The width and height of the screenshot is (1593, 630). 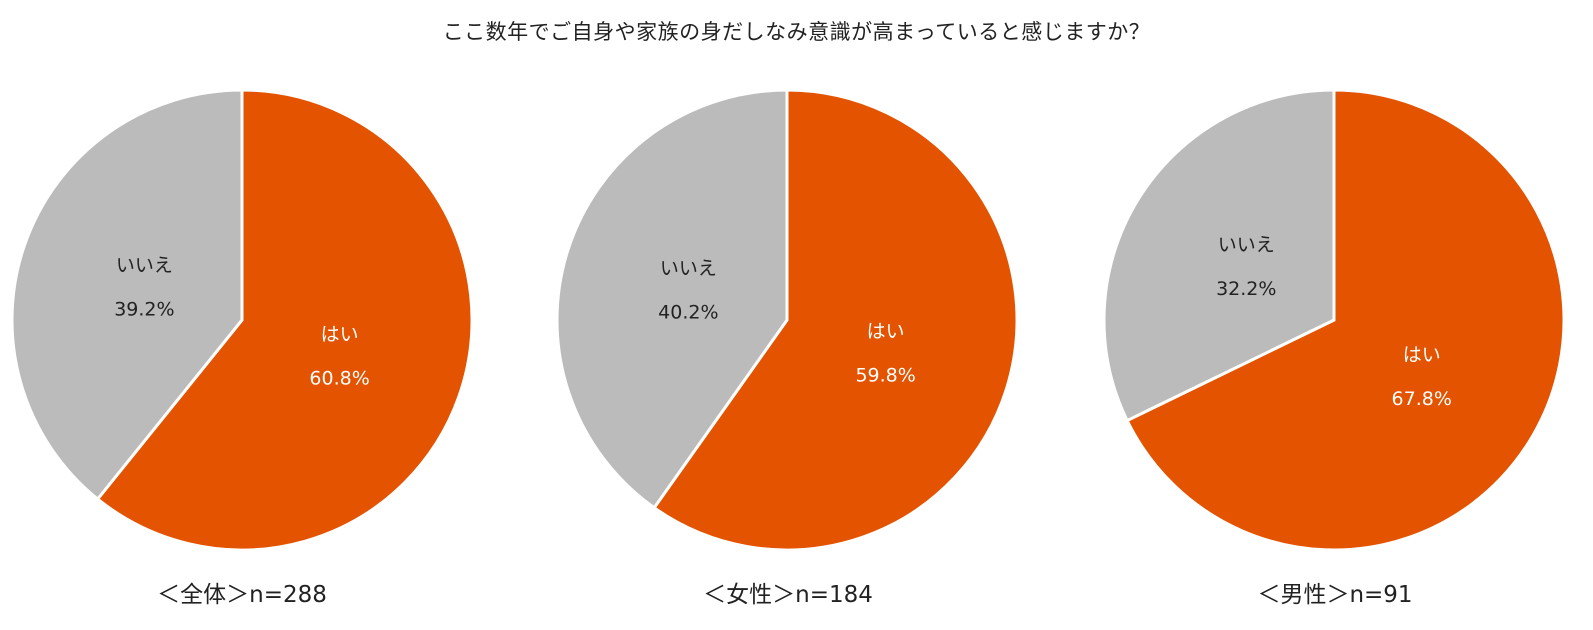 I want to click on slice-value-label: 60.8%, so click(x=339, y=378).